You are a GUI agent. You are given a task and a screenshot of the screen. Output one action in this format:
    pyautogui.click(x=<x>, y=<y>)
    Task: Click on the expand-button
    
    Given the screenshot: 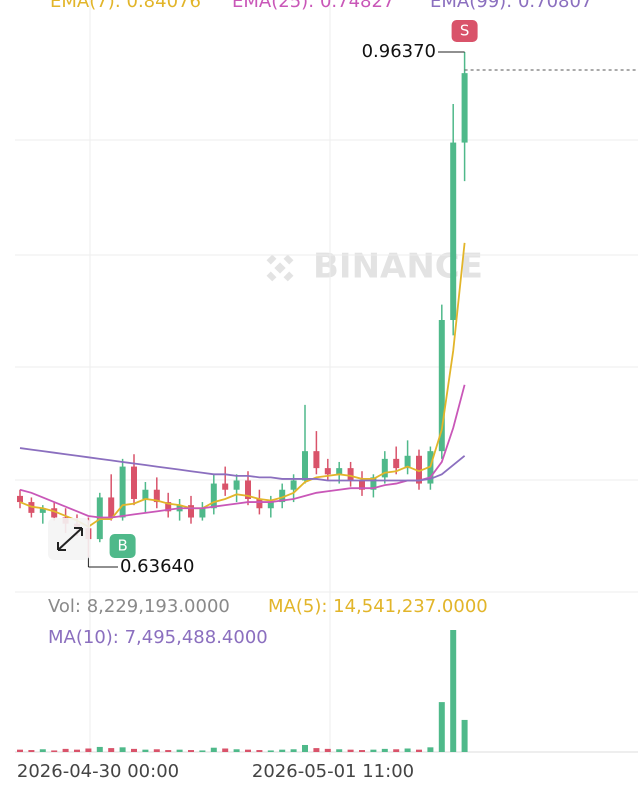 What is the action you would take?
    pyautogui.click(x=69, y=539)
    